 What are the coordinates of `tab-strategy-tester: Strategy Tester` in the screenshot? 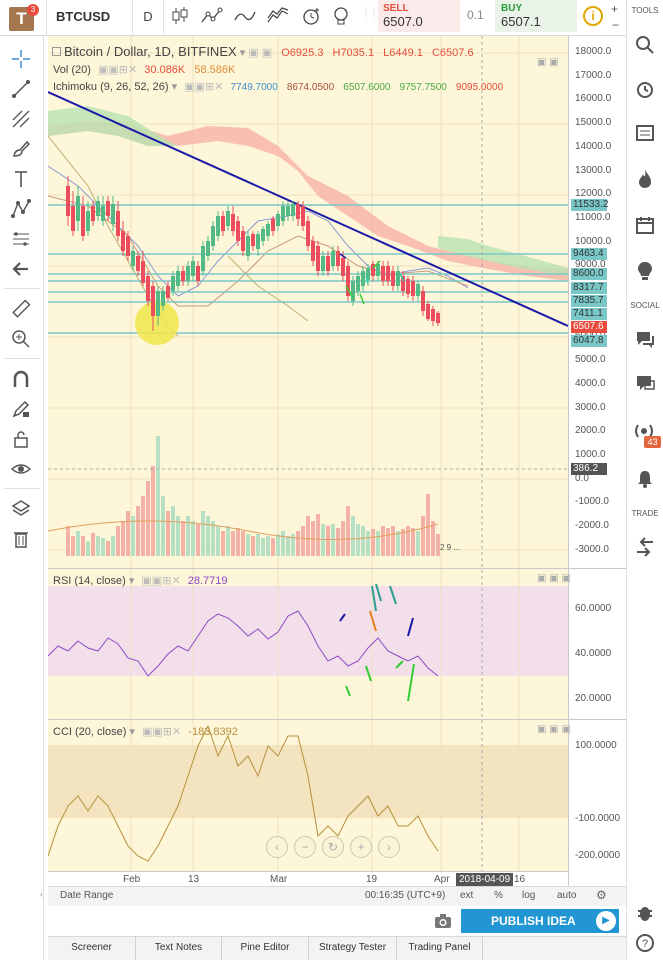 It's located at (353, 948).